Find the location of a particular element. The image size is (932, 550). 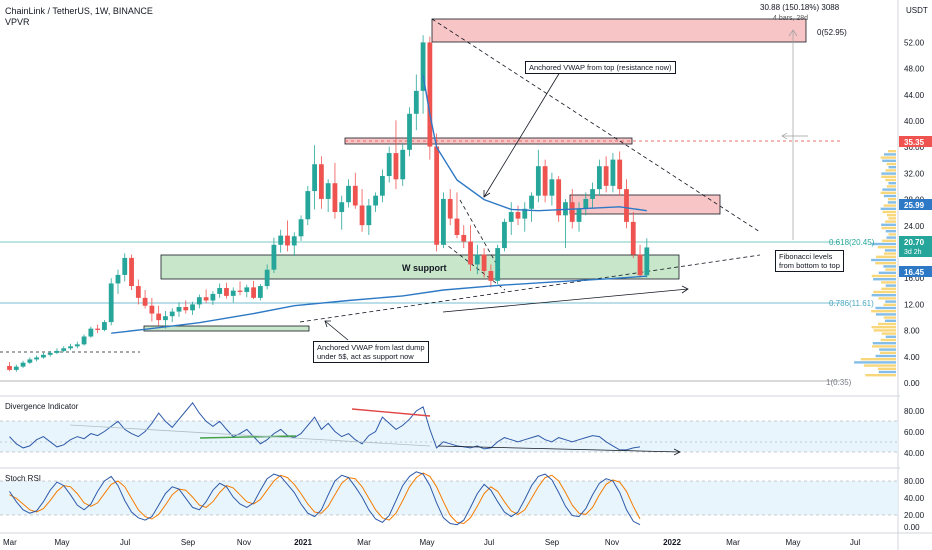

vwap-top-pointer-head is located at coordinates (487, 194).